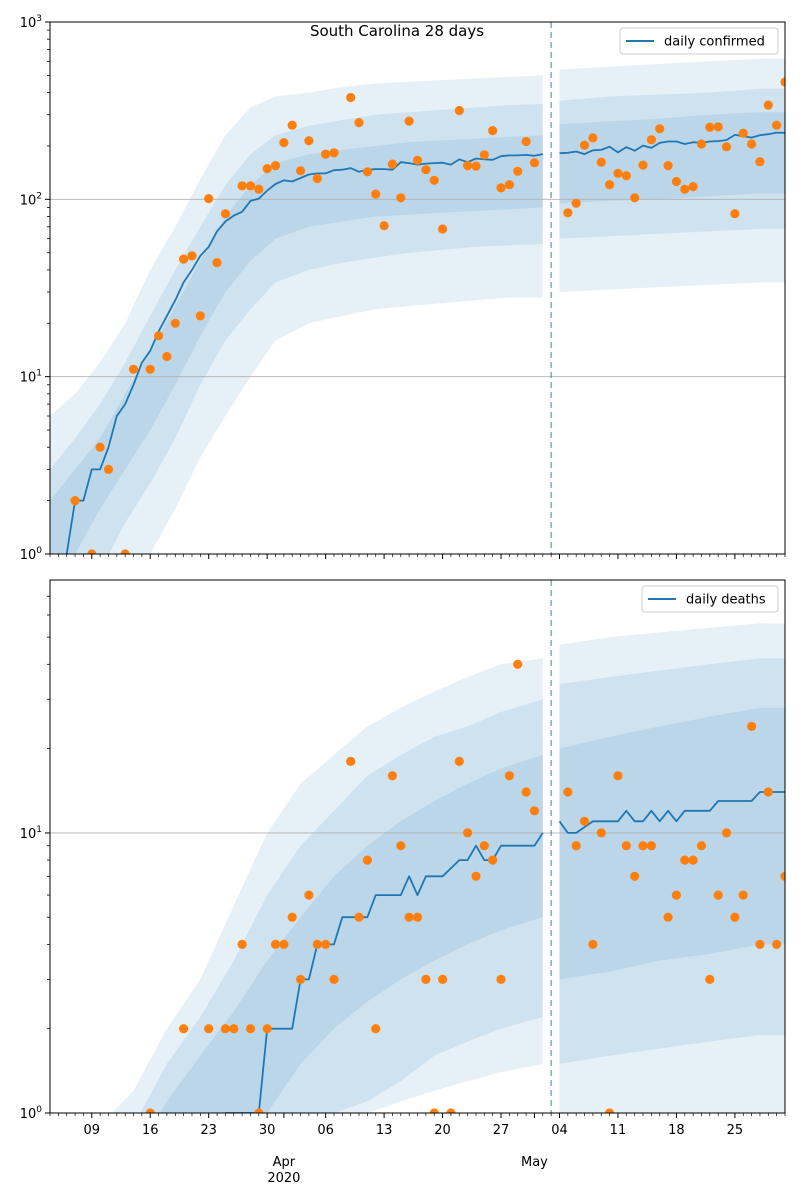 The width and height of the screenshot is (800, 1200). I want to click on y-tick-label: 100, so click(31, 1113).